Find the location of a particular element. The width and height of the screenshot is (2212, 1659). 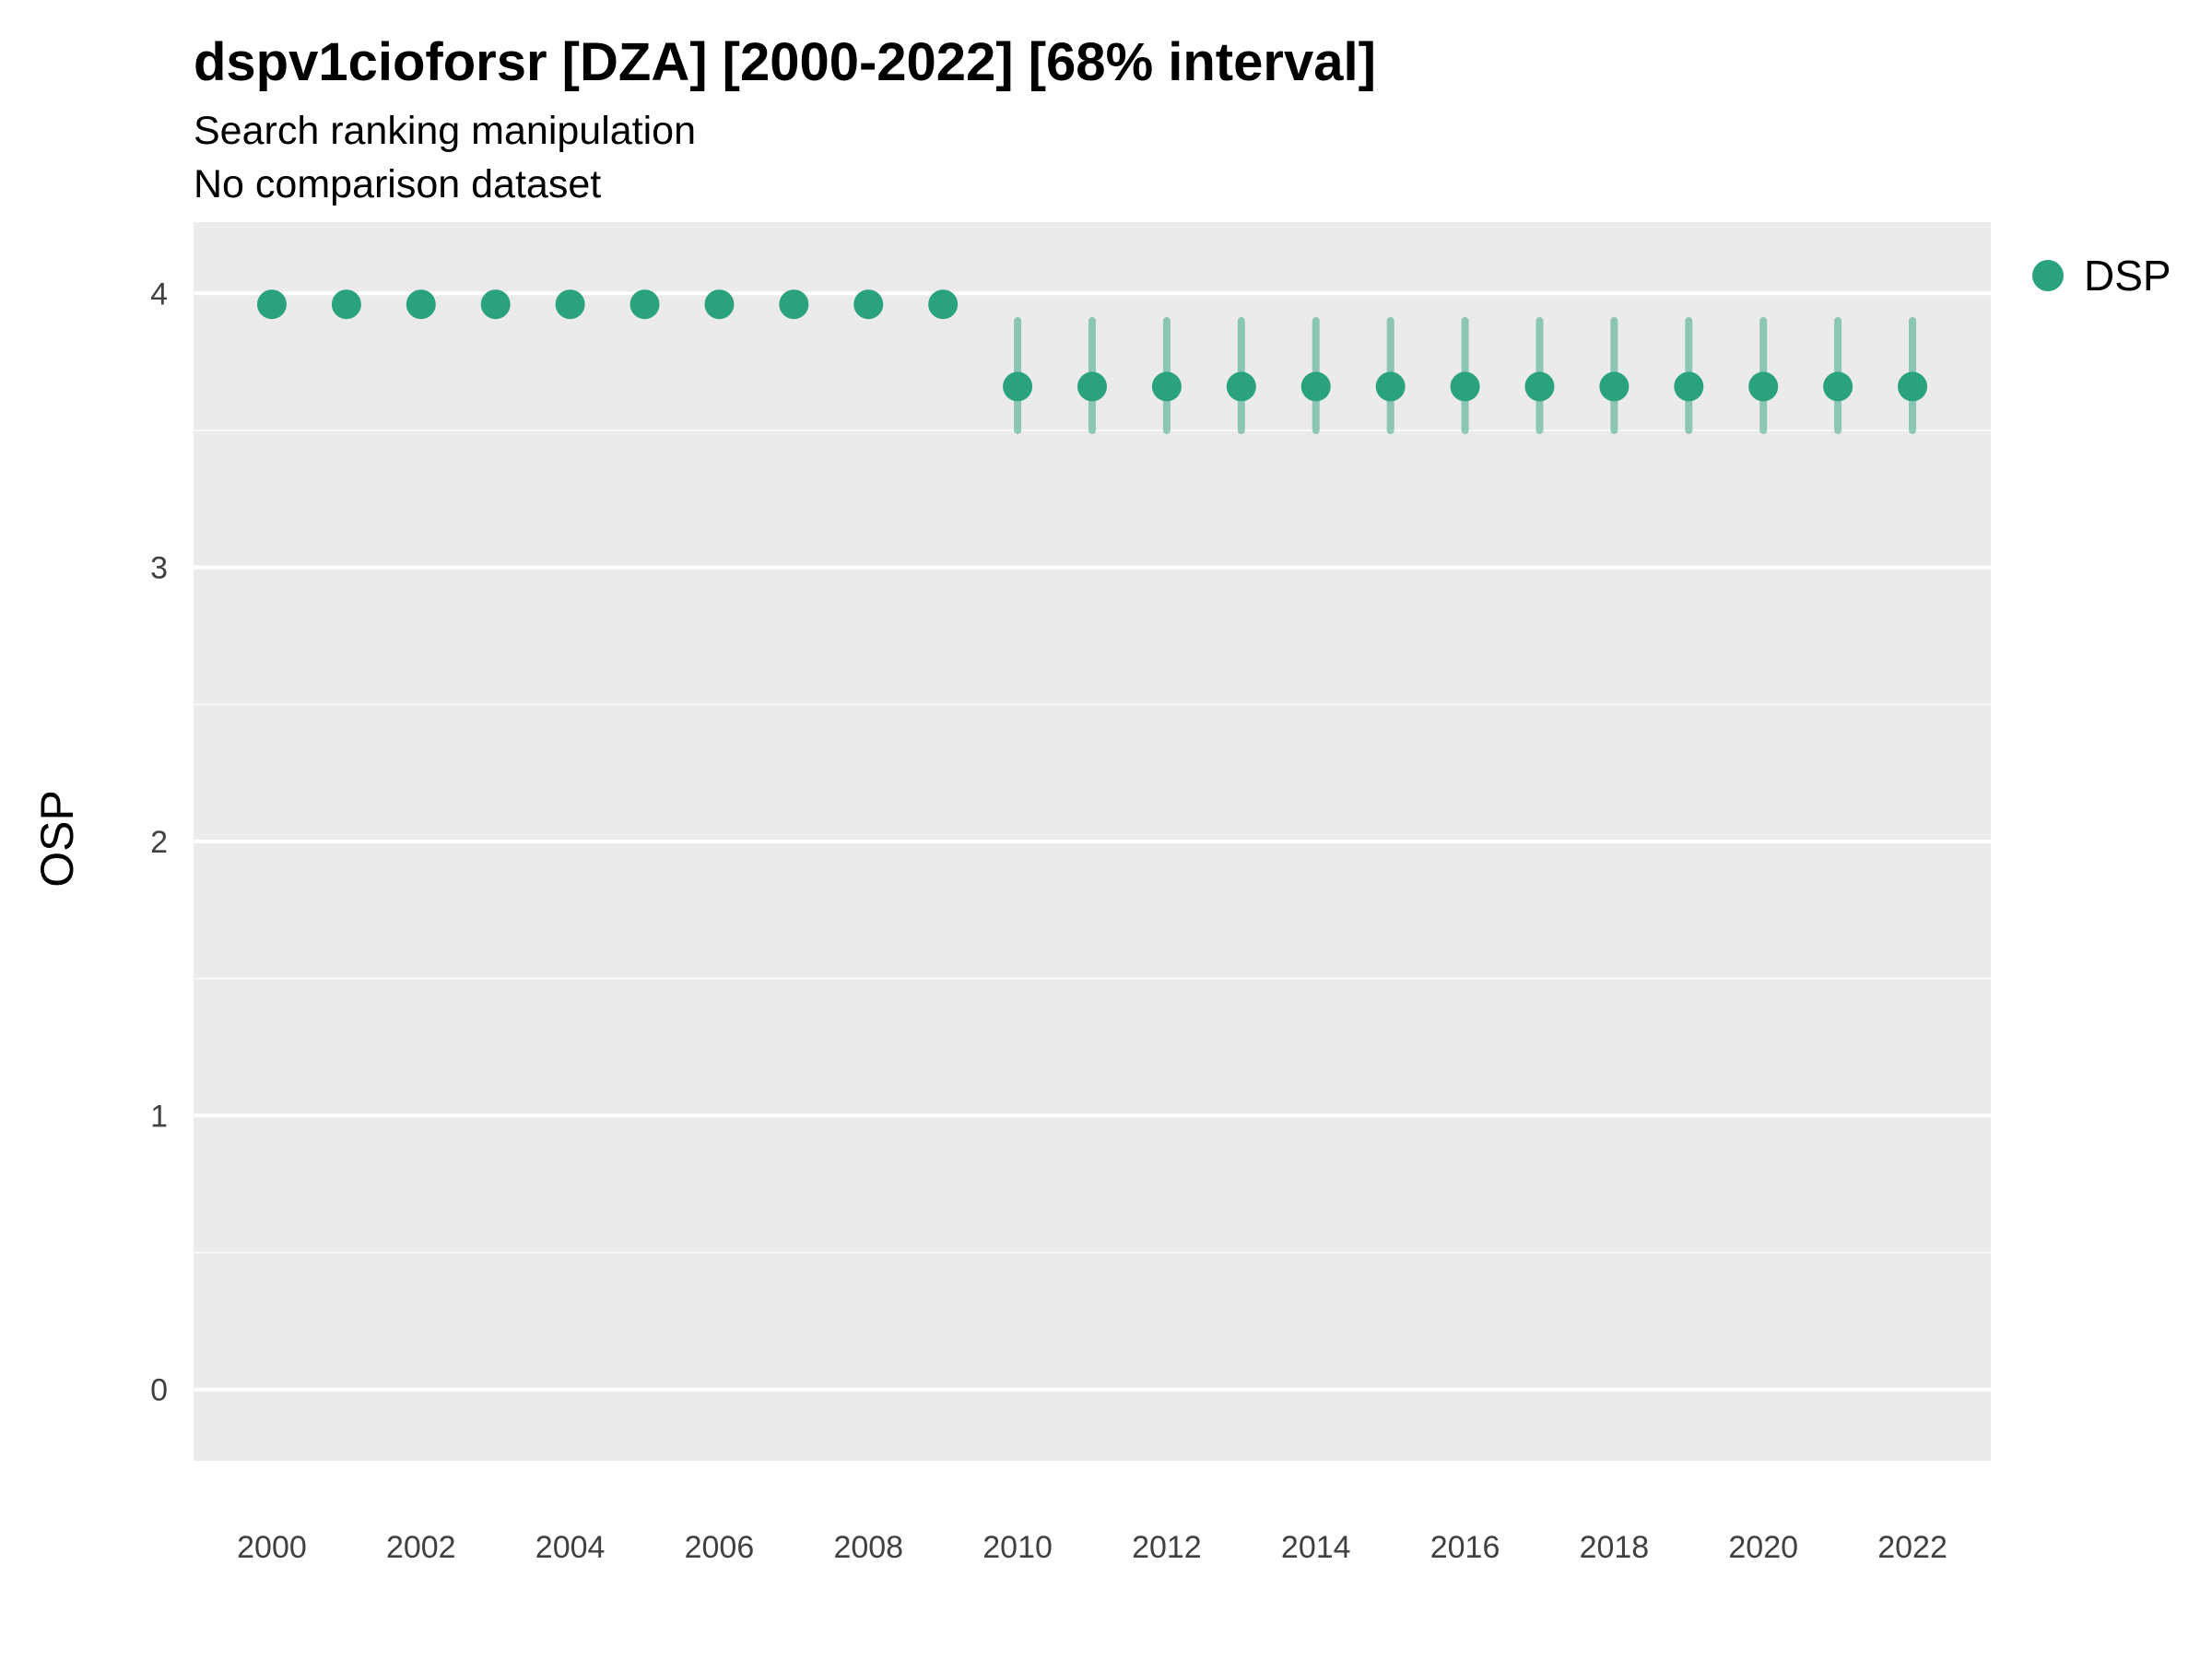

chart-subtitle: Search ranking manipulation is located at coordinates (445, 131).